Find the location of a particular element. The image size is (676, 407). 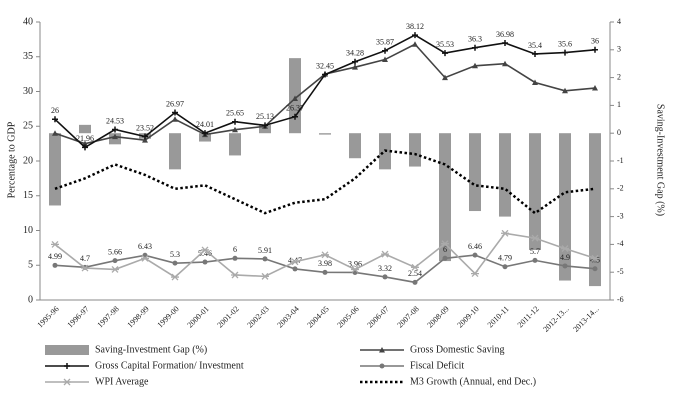

data-label: 3.96 is located at coordinates (355, 263).